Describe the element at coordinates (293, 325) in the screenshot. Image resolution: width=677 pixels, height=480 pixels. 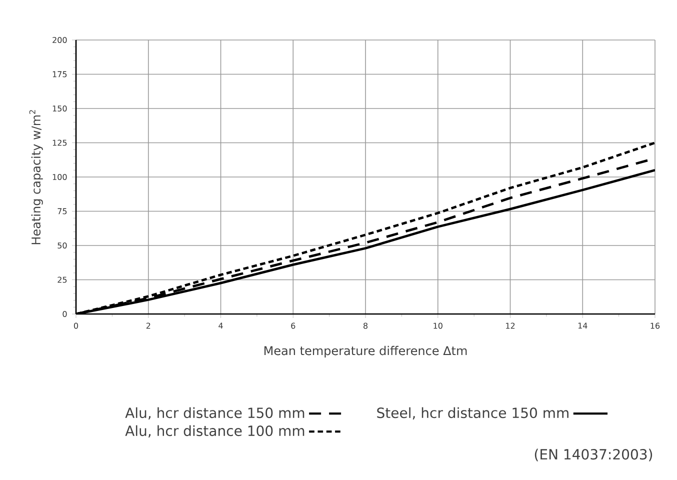
I see `x-tick-label: 6` at that location.